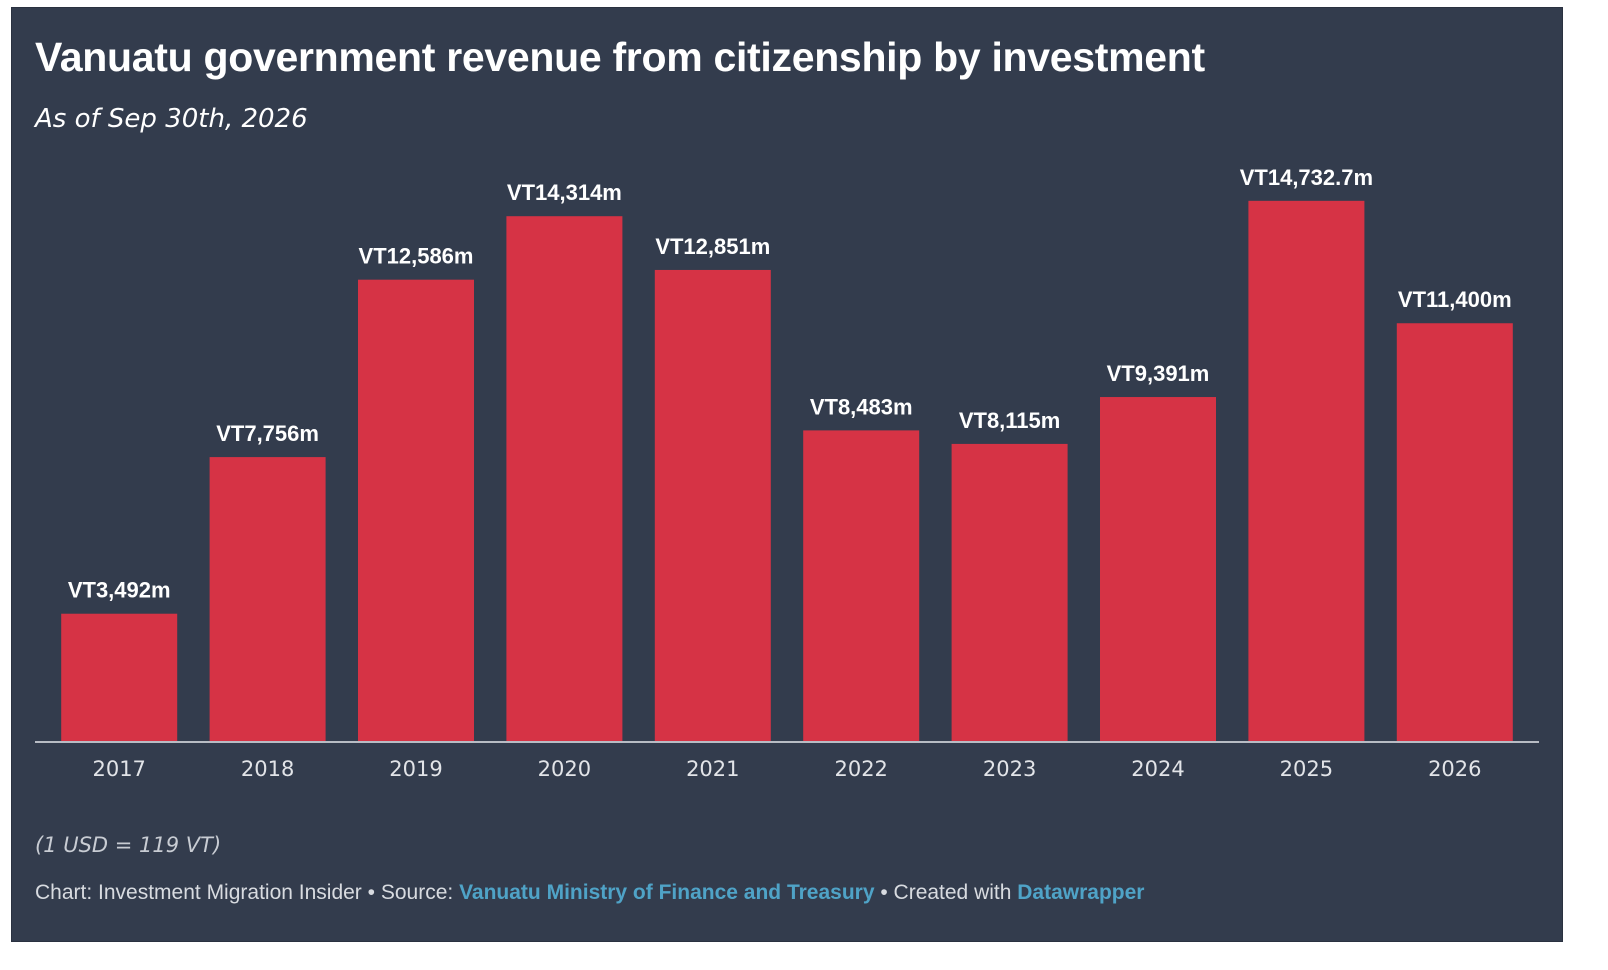 The height and width of the screenshot is (970, 1608). What do you see at coordinates (861, 406) in the screenshot?
I see `data-label-2022: VT8,483m` at bounding box center [861, 406].